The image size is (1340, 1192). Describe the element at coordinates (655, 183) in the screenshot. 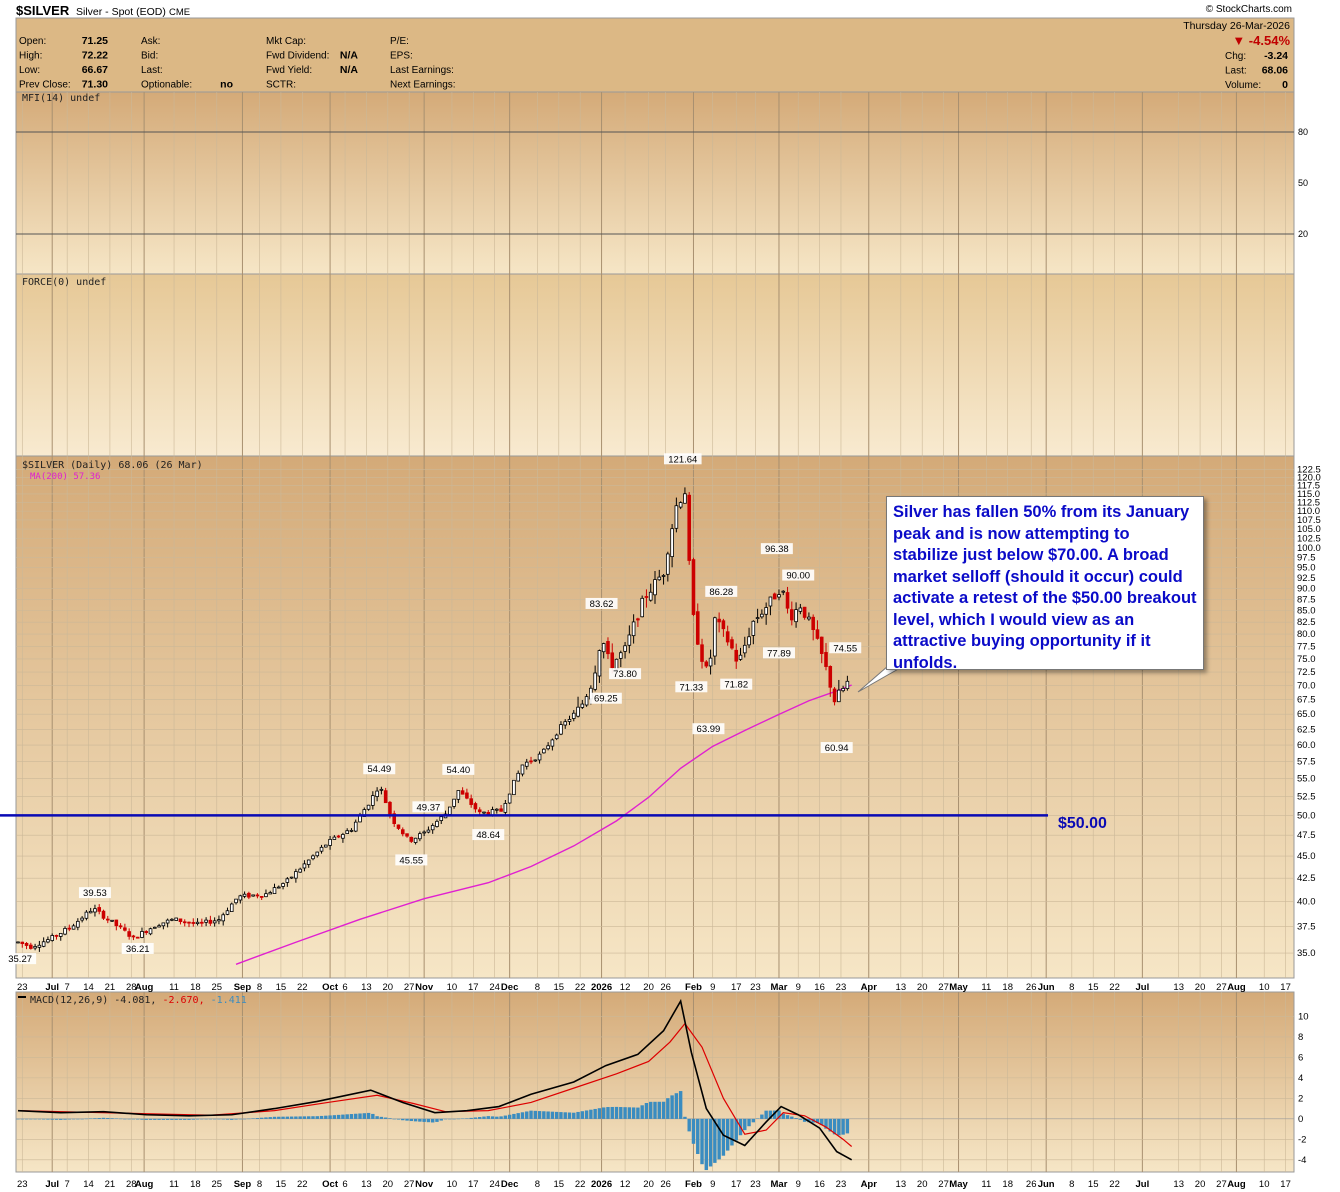

I see `mfi-panel` at that location.